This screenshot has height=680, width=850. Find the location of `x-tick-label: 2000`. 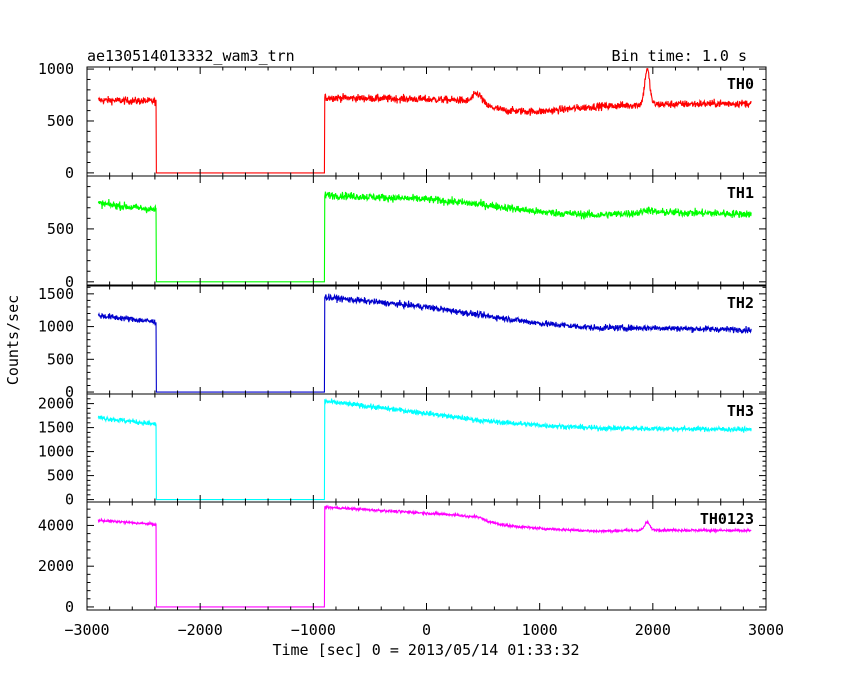

x-tick-label: 2000 is located at coordinates (653, 630).